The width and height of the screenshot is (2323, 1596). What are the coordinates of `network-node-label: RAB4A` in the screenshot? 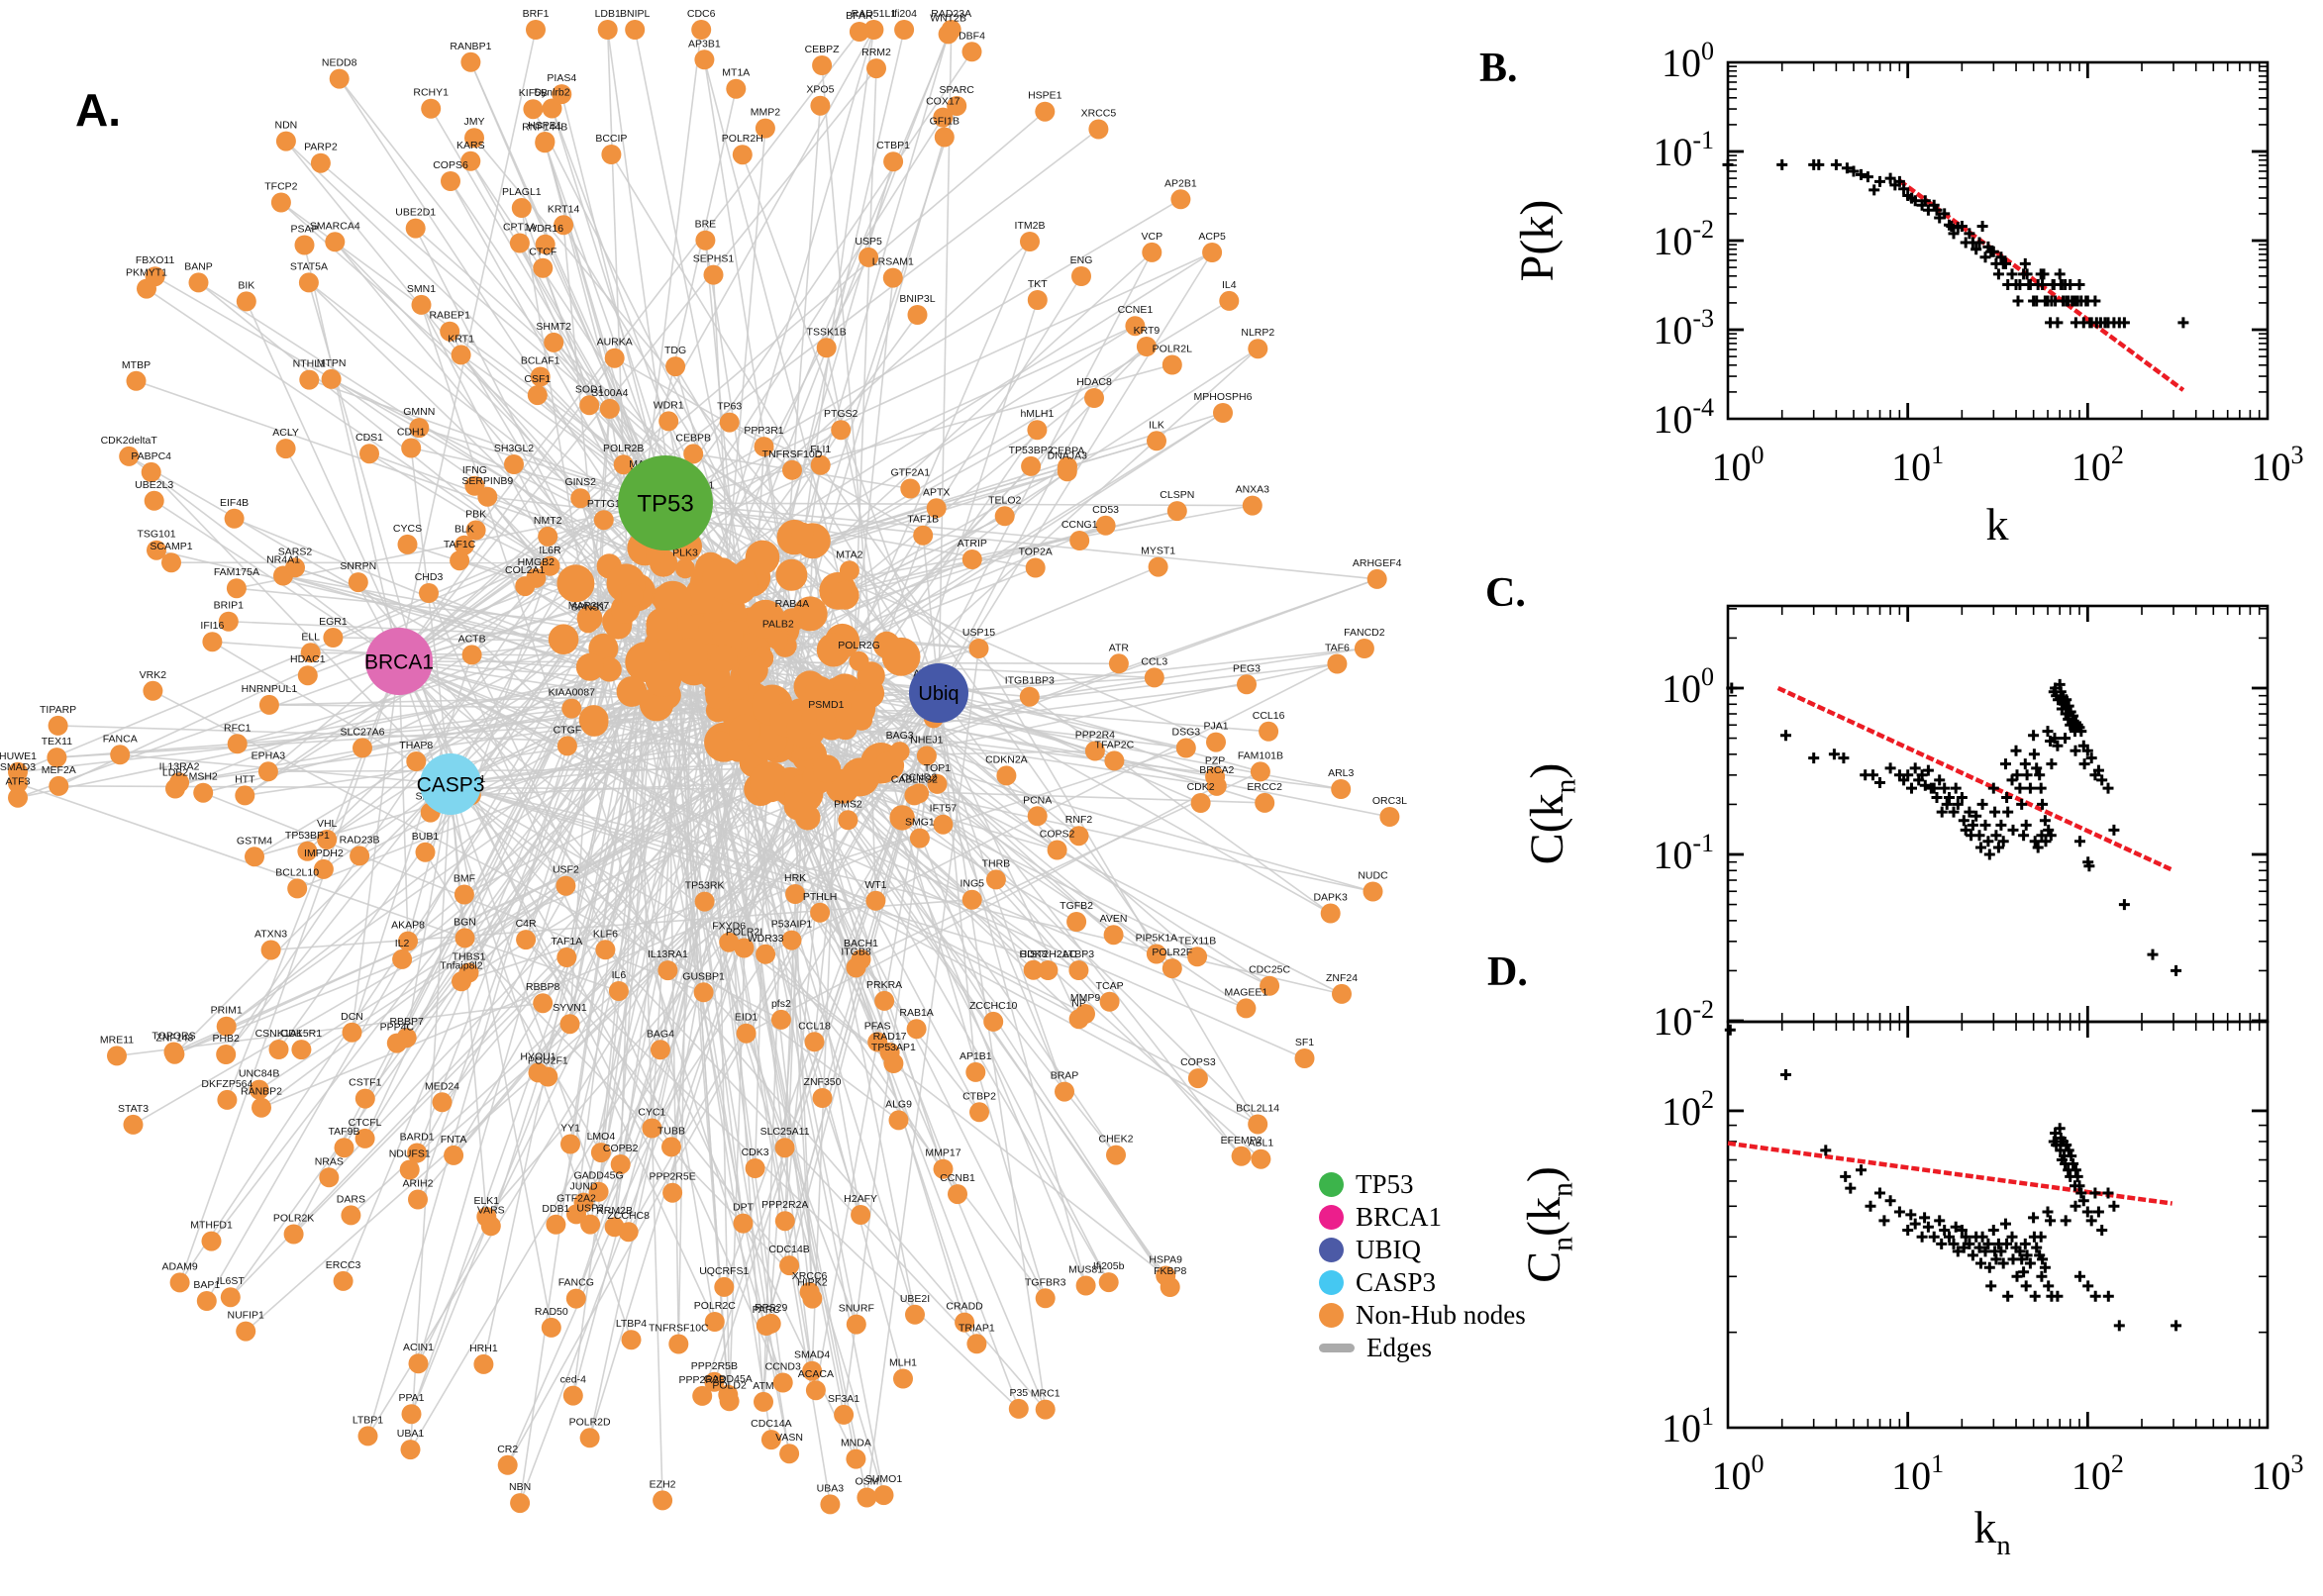 It's located at (792, 604).